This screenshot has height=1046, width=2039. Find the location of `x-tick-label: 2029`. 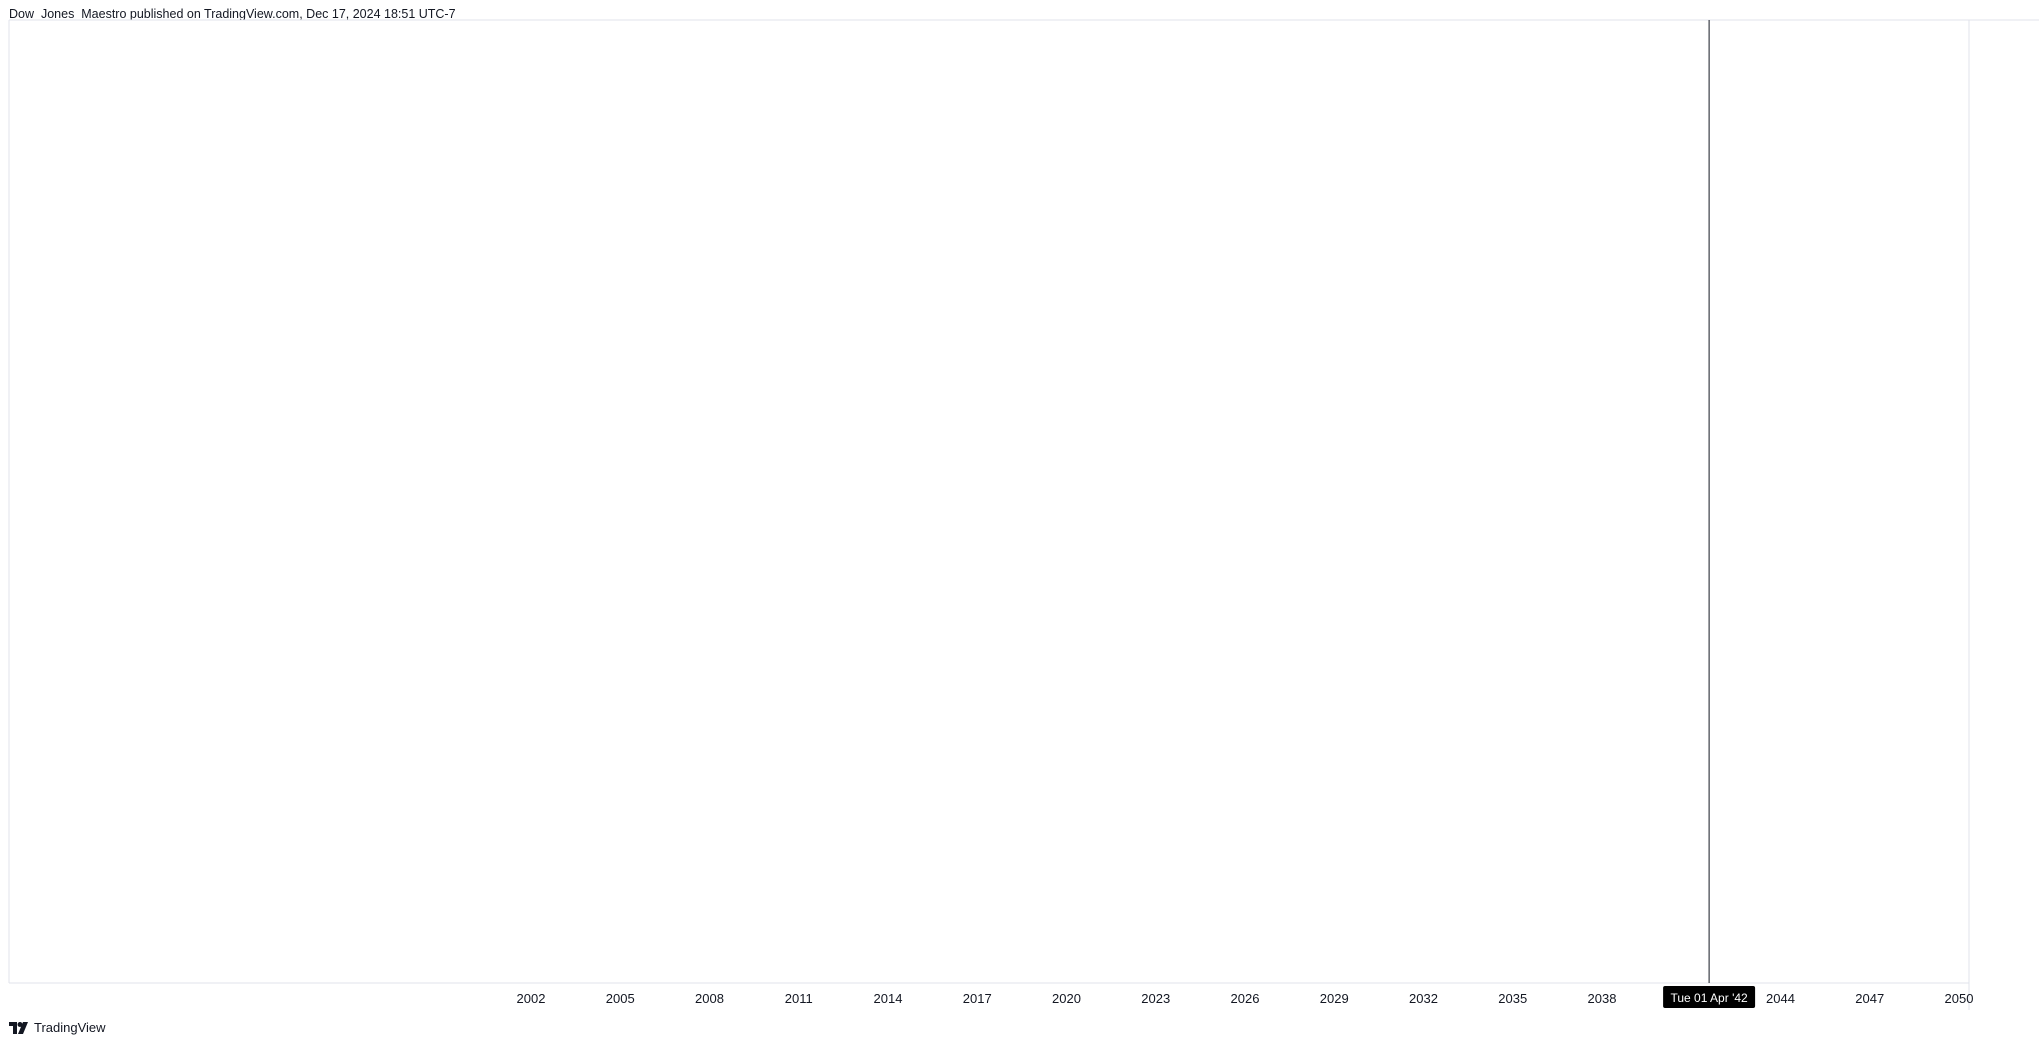

x-tick-label: 2029 is located at coordinates (1334, 998).